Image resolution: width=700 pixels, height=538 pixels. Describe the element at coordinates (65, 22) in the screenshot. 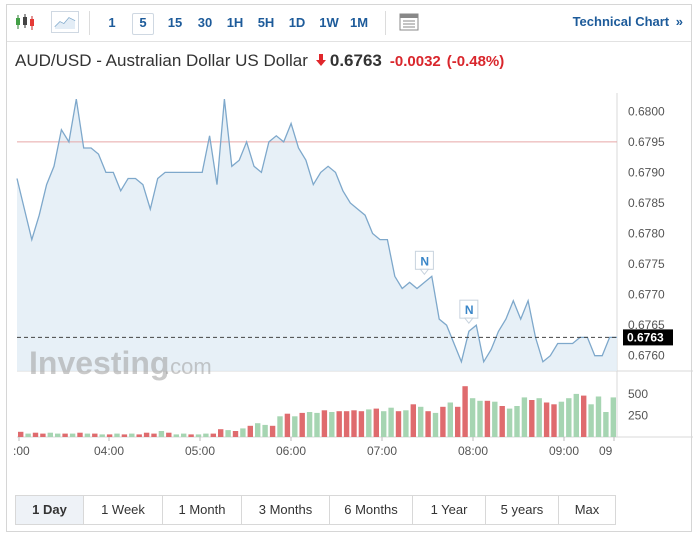

I see `area-chart-icon` at that location.